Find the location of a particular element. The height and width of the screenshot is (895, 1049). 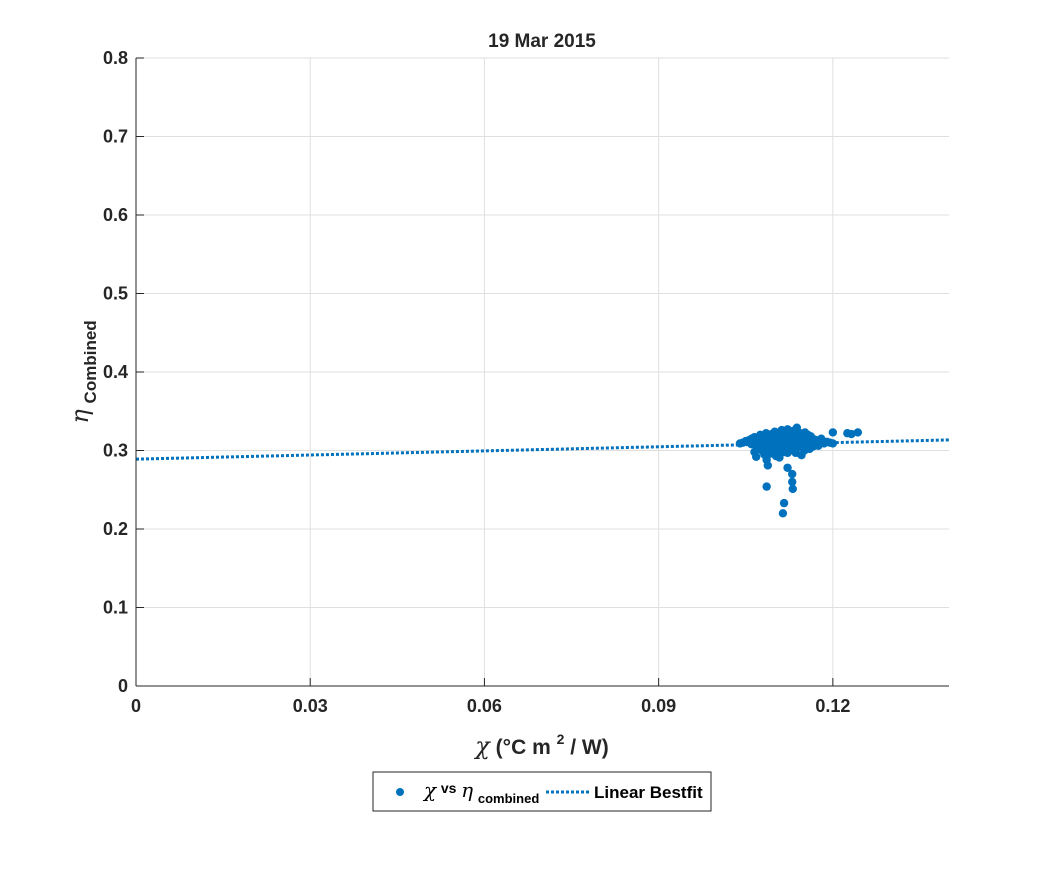

y-tick-label-3: 0.3 is located at coordinates (115, 451).